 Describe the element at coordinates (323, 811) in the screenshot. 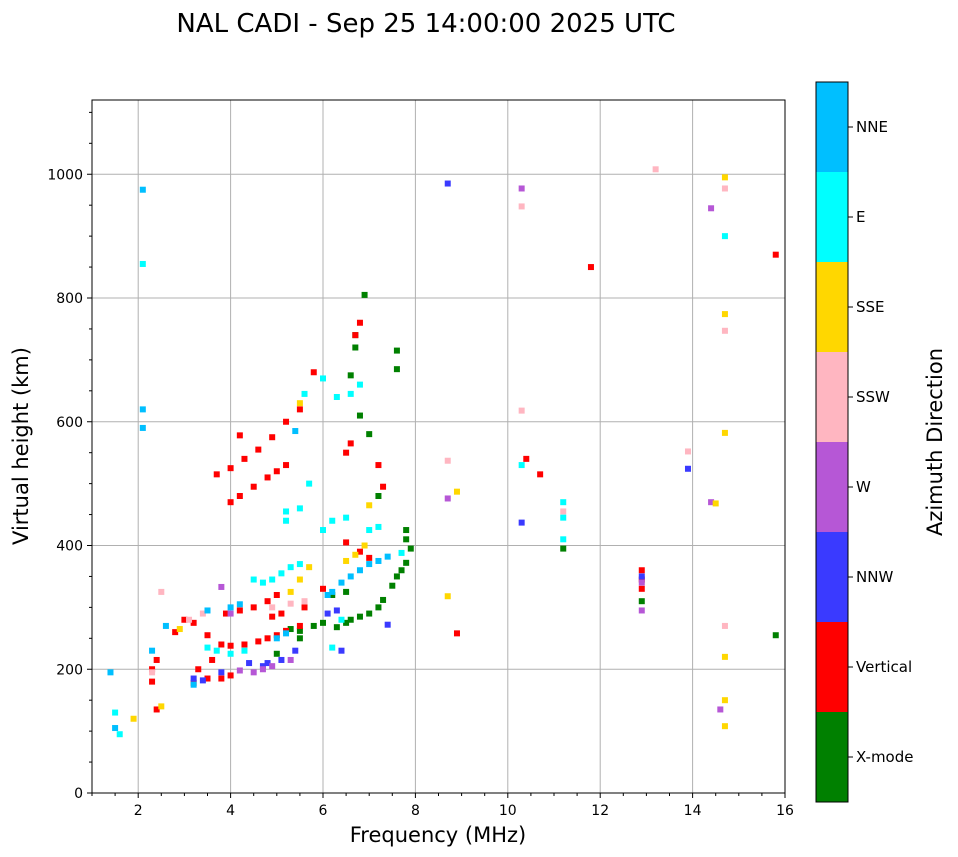

I see `x-tick-label: 6` at that location.